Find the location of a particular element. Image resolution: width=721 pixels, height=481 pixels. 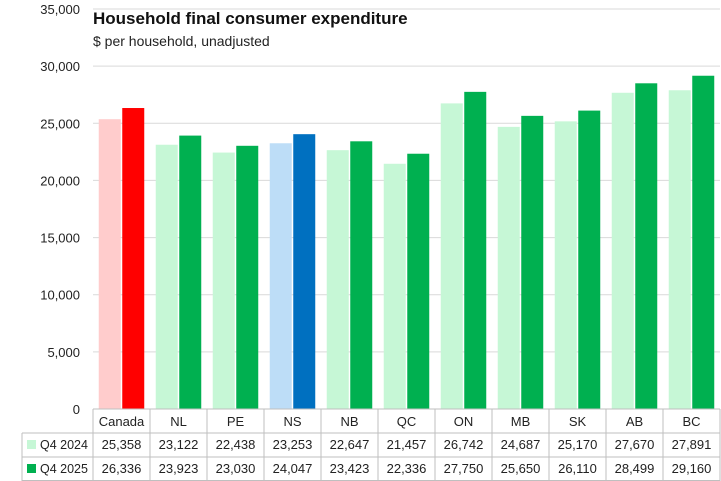

x-tick-label: NS is located at coordinates (292, 421).